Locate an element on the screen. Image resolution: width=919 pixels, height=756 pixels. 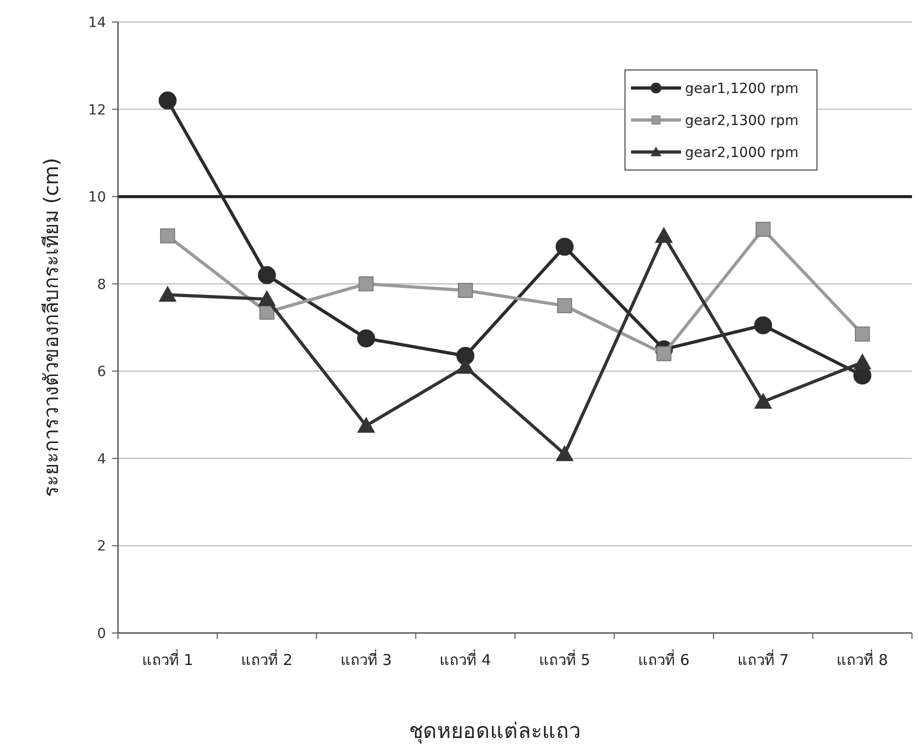
x-tick-label: แถวที่ 6 is located at coordinates (664, 659).